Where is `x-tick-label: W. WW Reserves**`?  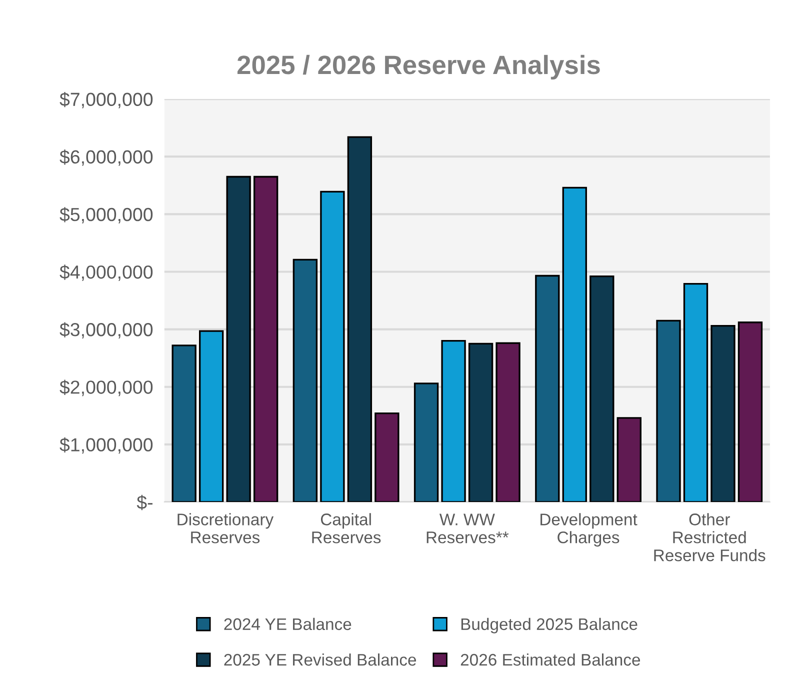
x-tick-label: W. WW Reserves** is located at coordinates (467, 529).